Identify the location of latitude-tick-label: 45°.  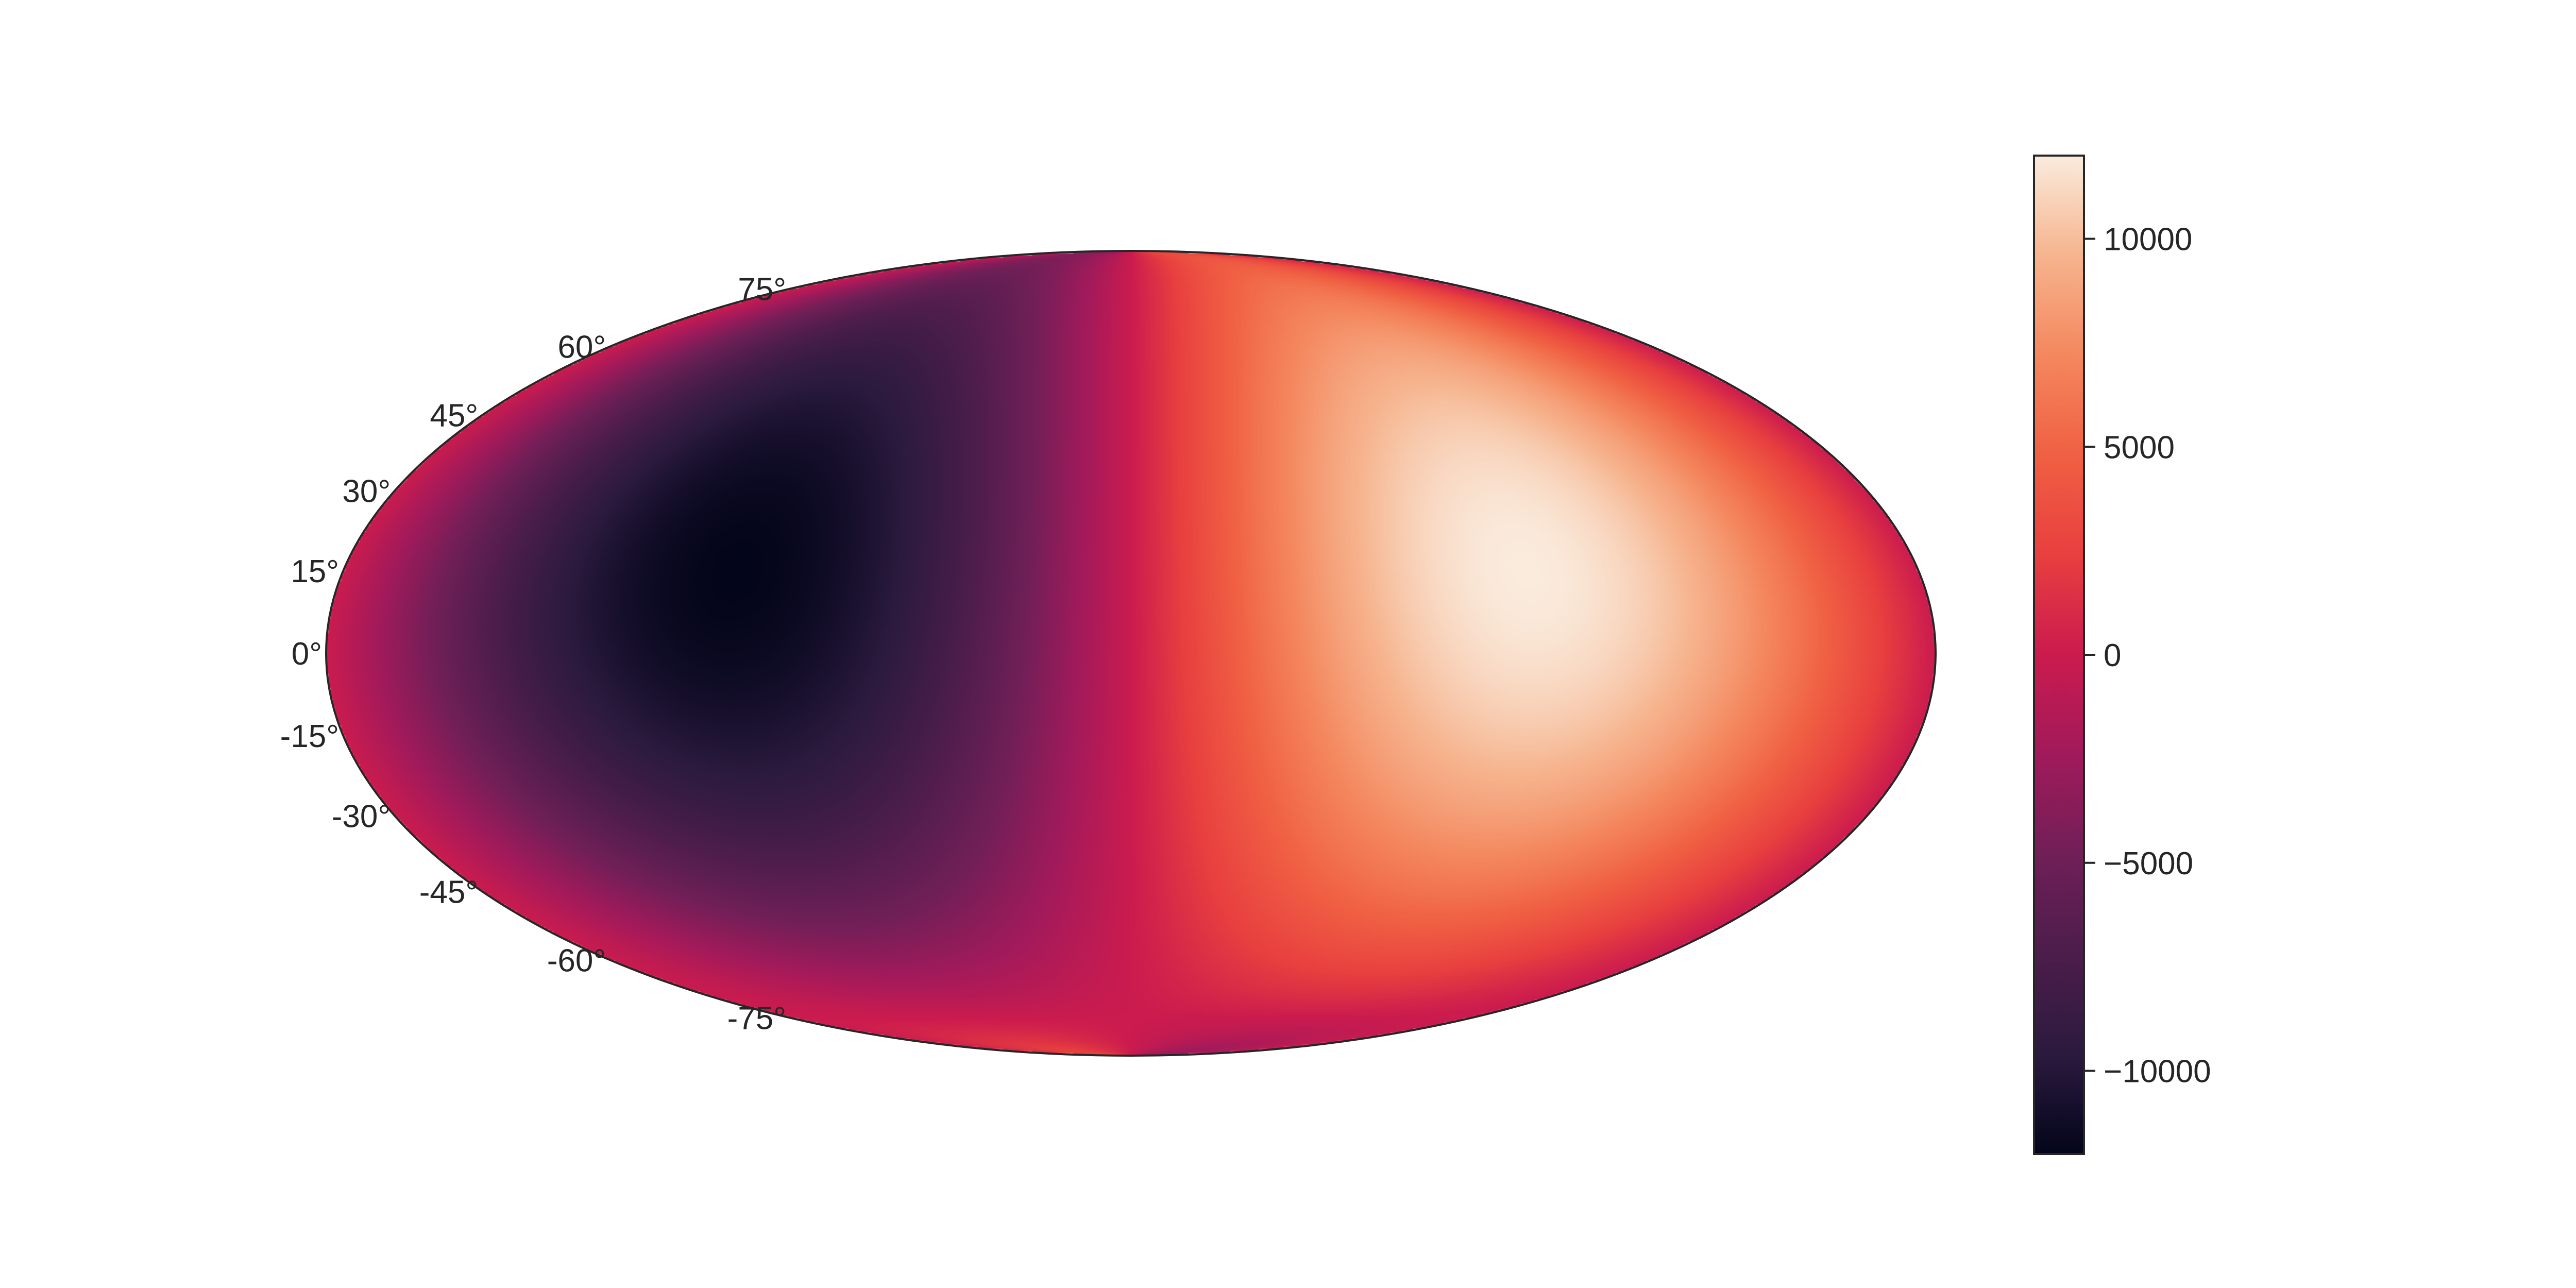
(454, 416).